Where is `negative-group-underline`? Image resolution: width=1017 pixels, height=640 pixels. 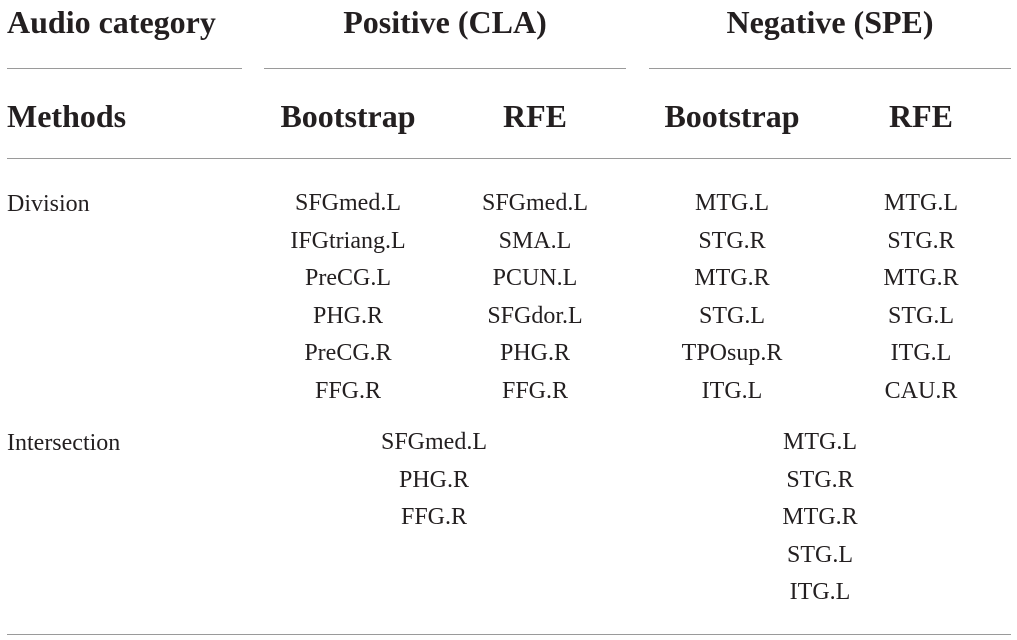 negative-group-underline is located at coordinates (830, 68).